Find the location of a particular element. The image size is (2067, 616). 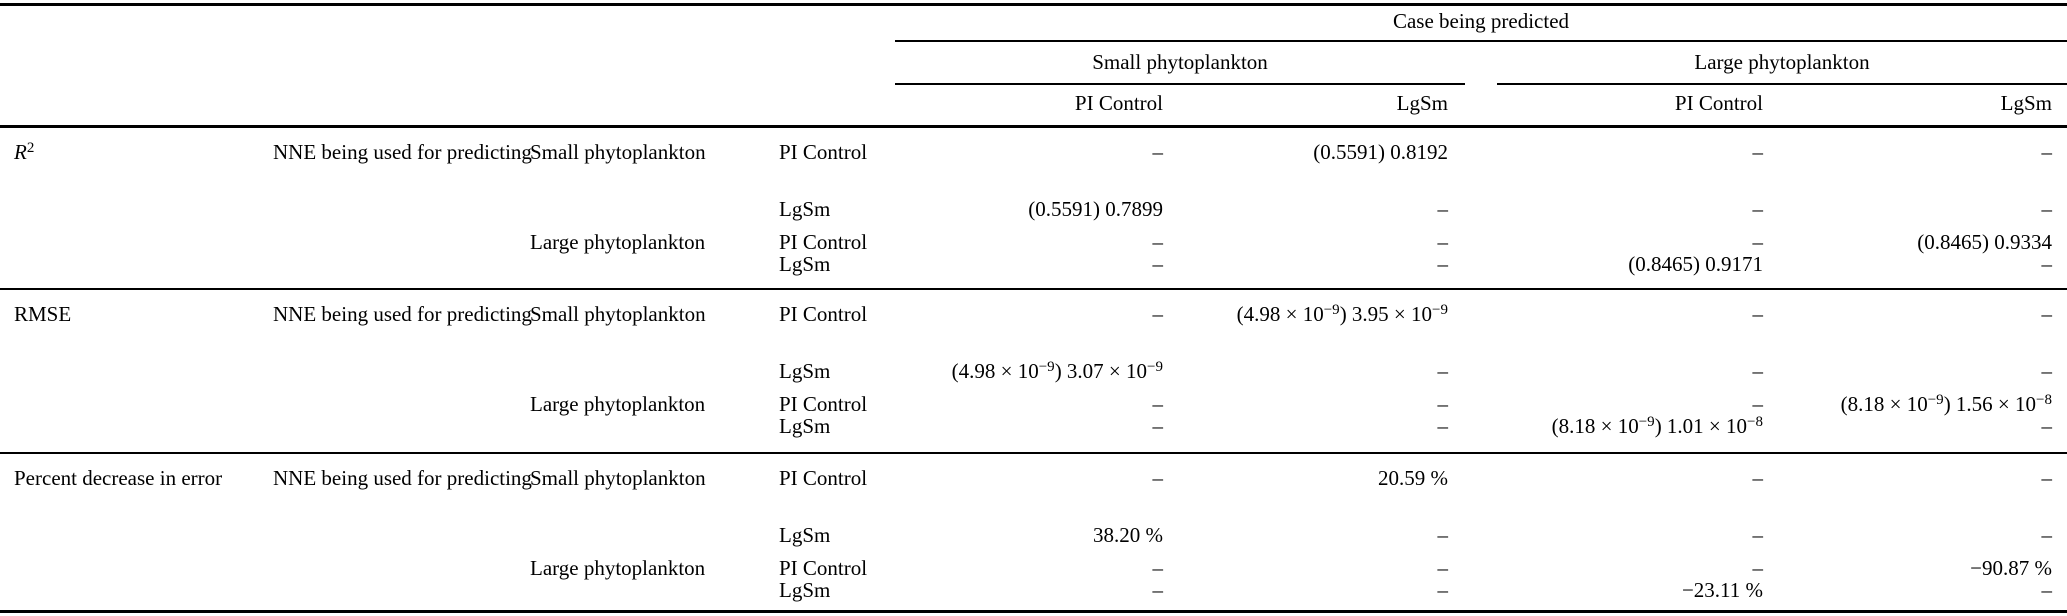

metric-label: R2 is located at coordinates (24, 152).